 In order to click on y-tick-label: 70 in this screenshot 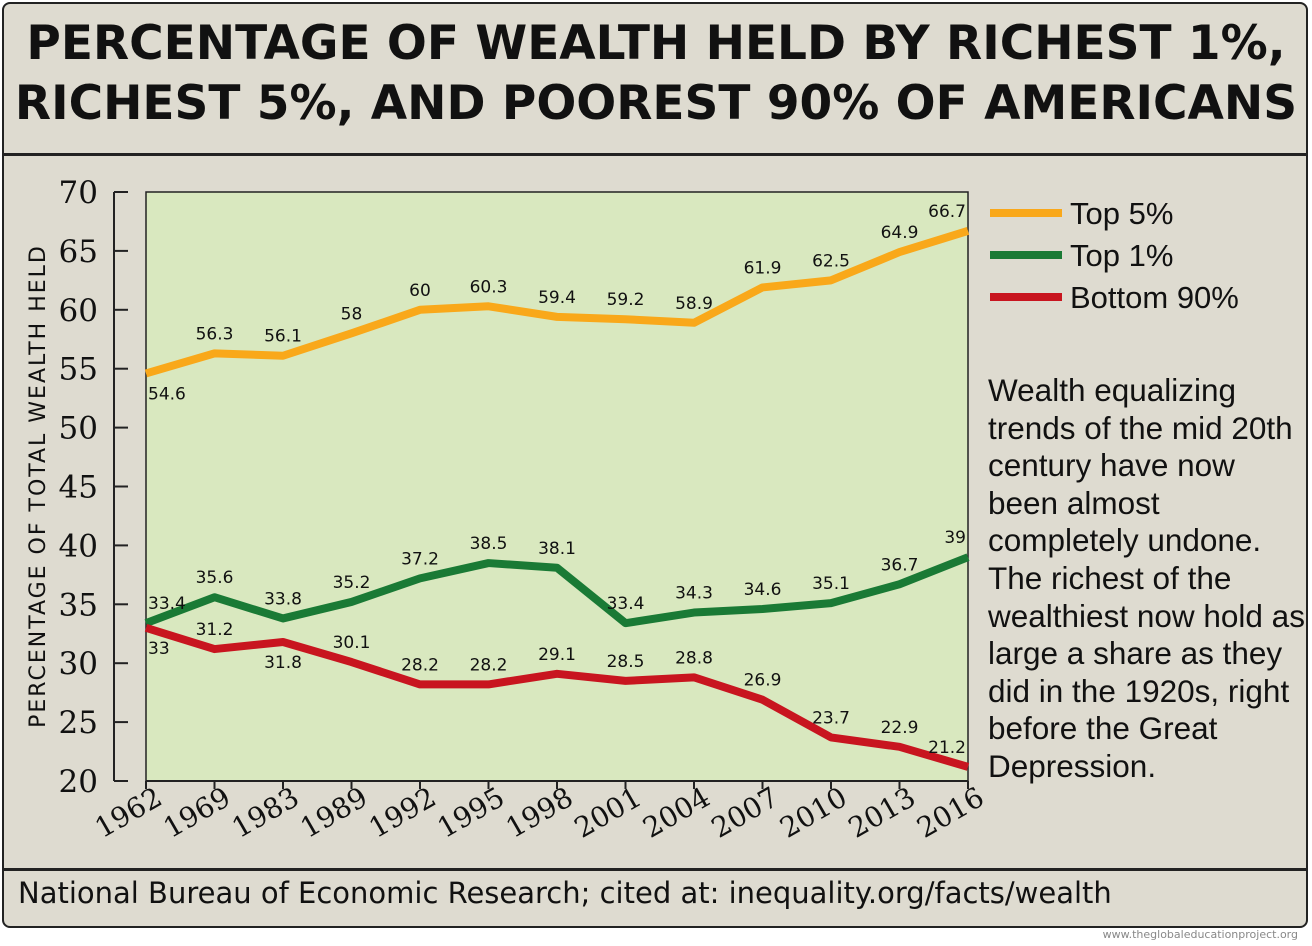, I will do `click(78, 193)`.